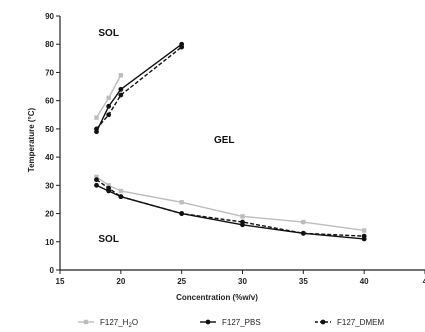 Image resolution: width=425 pixels, height=332 pixels. What do you see at coordinates (424, 281) in the screenshot?
I see `x-tick-label: 4` at bounding box center [424, 281].